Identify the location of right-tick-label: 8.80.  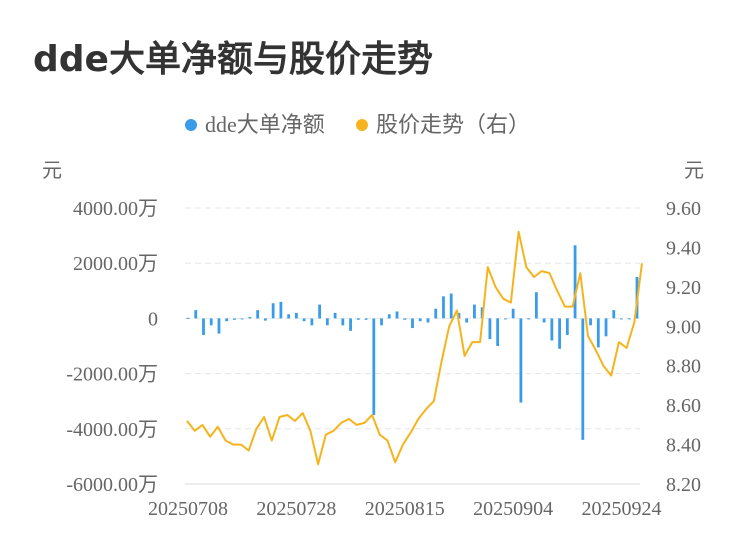
(683, 367).